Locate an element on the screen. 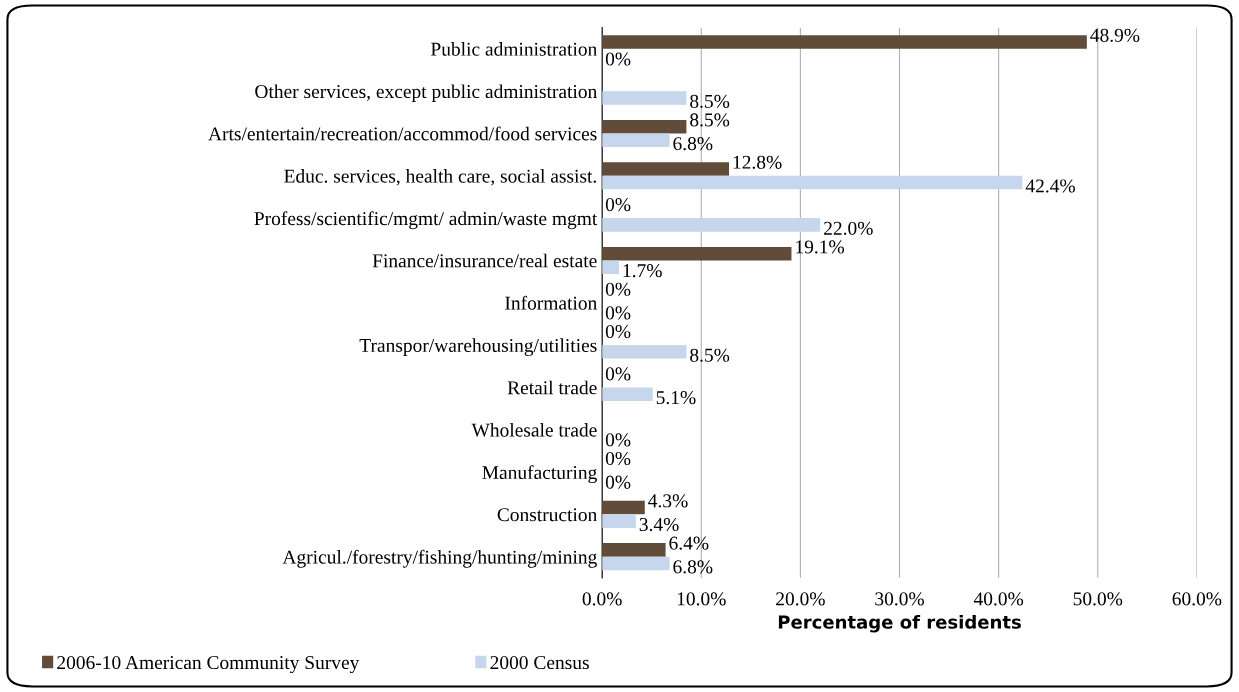  legend-label: 2000 Census is located at coordinates (539, 662).